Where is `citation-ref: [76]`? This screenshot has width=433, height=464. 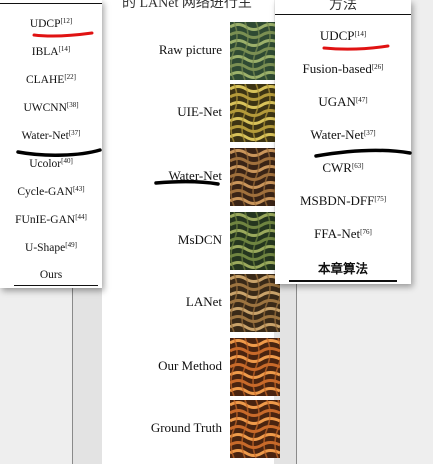
citation-ref: [76] is located at coordinates (366, 232).